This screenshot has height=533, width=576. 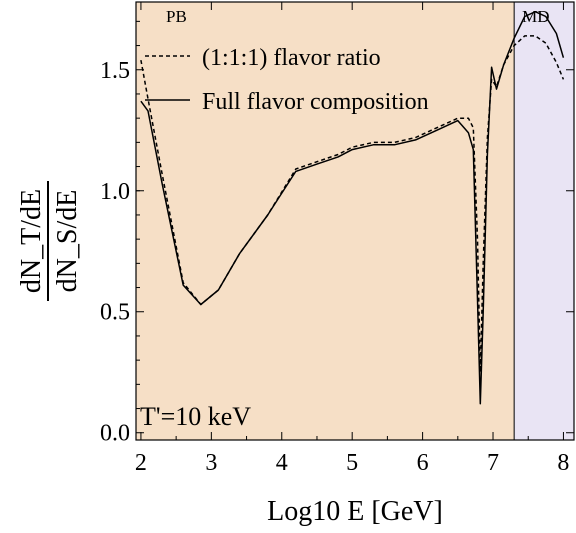 What do you see at coordinates (67, 241) in the screenshot?
I see `y-axis-label-denominator: dN_S/dE` at bounding box center [67, 241].